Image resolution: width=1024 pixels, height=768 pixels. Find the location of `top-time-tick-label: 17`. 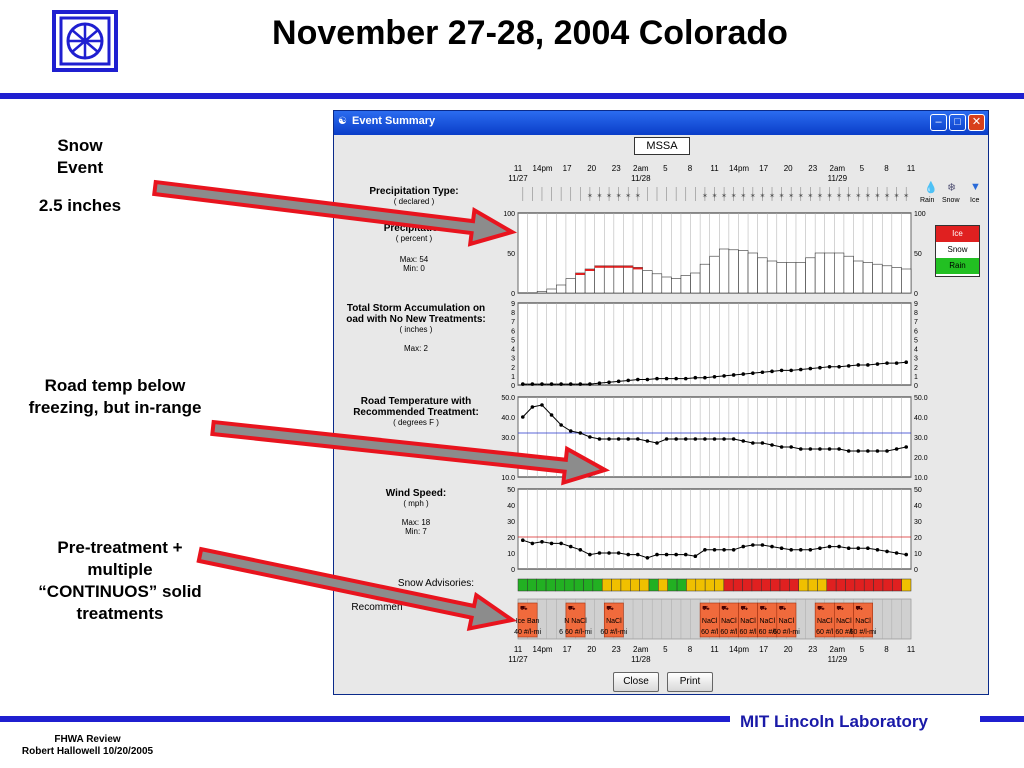

top-time-tick-label: 17 is located at coordinates (567, 168).